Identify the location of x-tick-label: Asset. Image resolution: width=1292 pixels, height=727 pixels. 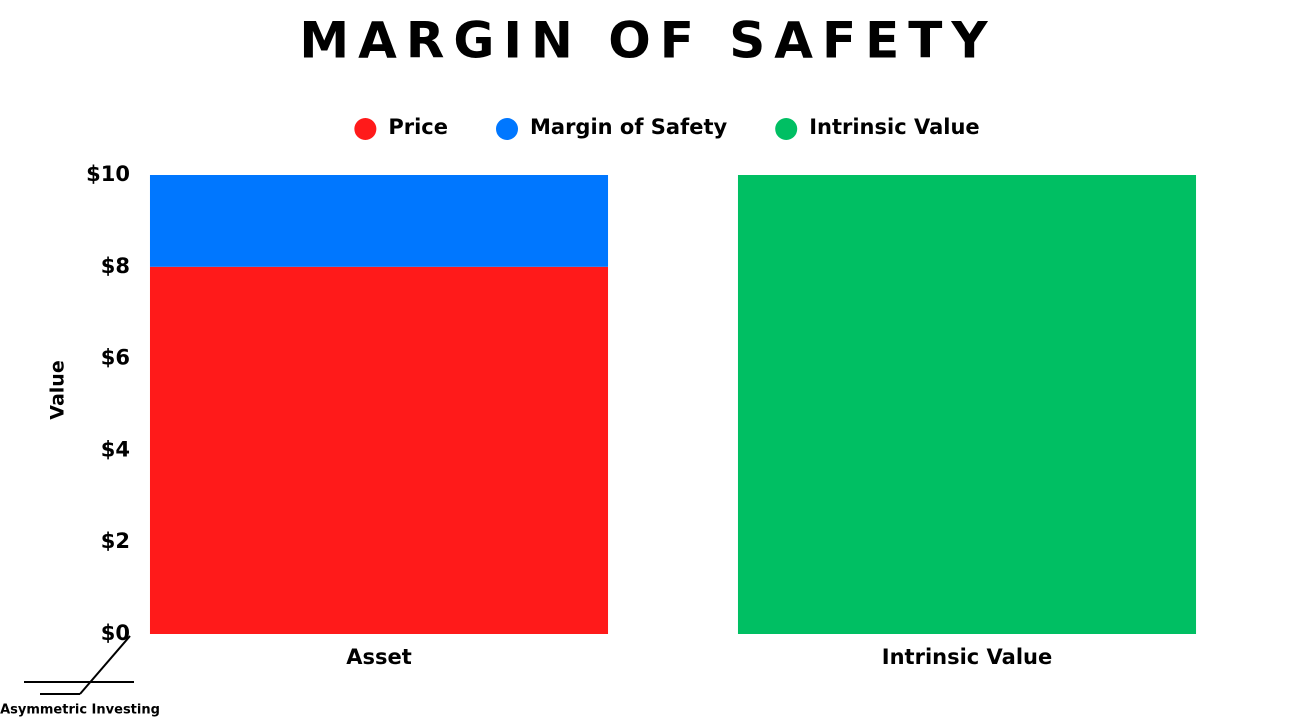
(379, 657).